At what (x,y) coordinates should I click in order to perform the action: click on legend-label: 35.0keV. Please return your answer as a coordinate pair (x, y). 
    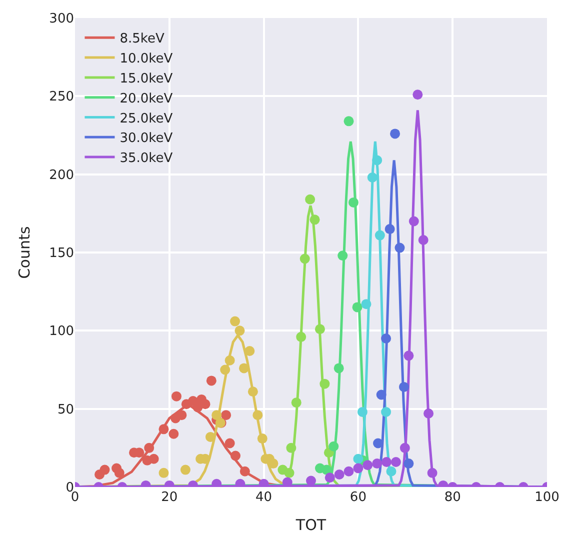
    Looking at the image, I should click on (146, 158).